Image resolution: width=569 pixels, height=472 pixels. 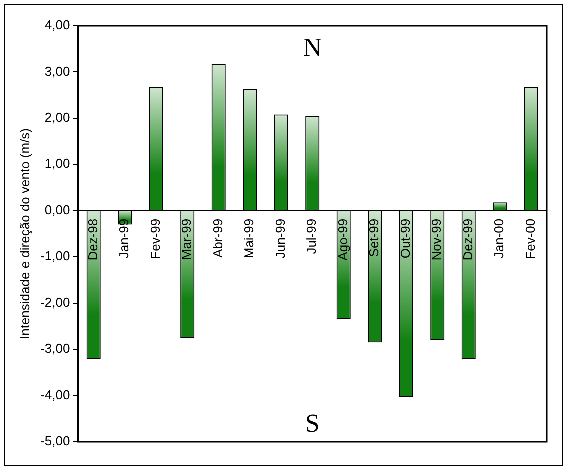 What do you see at coordinates (249, 238) in the screenshot?
I see `x-tick-label: Mai-99` at bounding box center [249, 238].